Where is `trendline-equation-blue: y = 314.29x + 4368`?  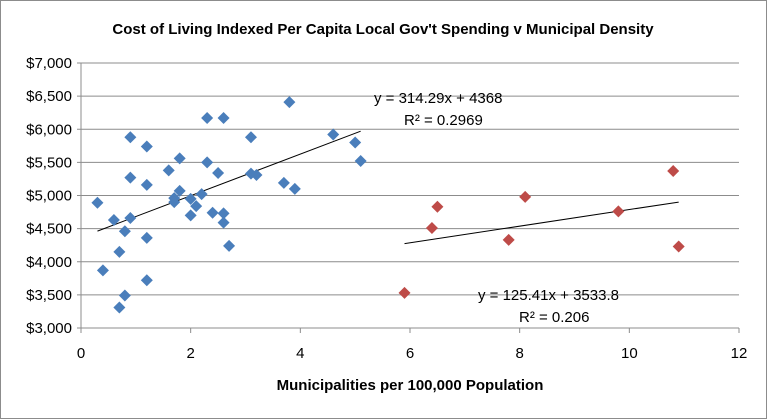 trendline-equation-blue: y = 314.29x + 4368 is located at coordinates (438, 98).